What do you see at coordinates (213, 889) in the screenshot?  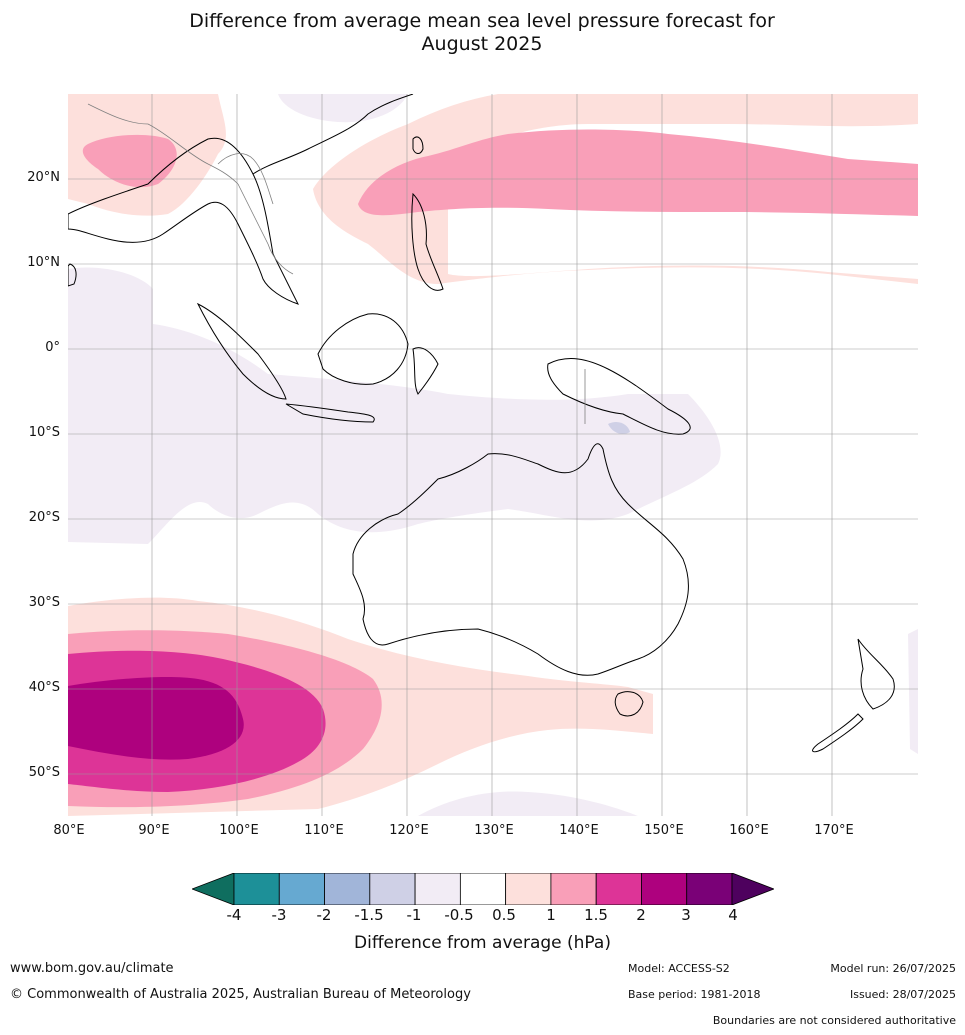 I see `colorbar-extend-low` at bounding box center [213, 889].